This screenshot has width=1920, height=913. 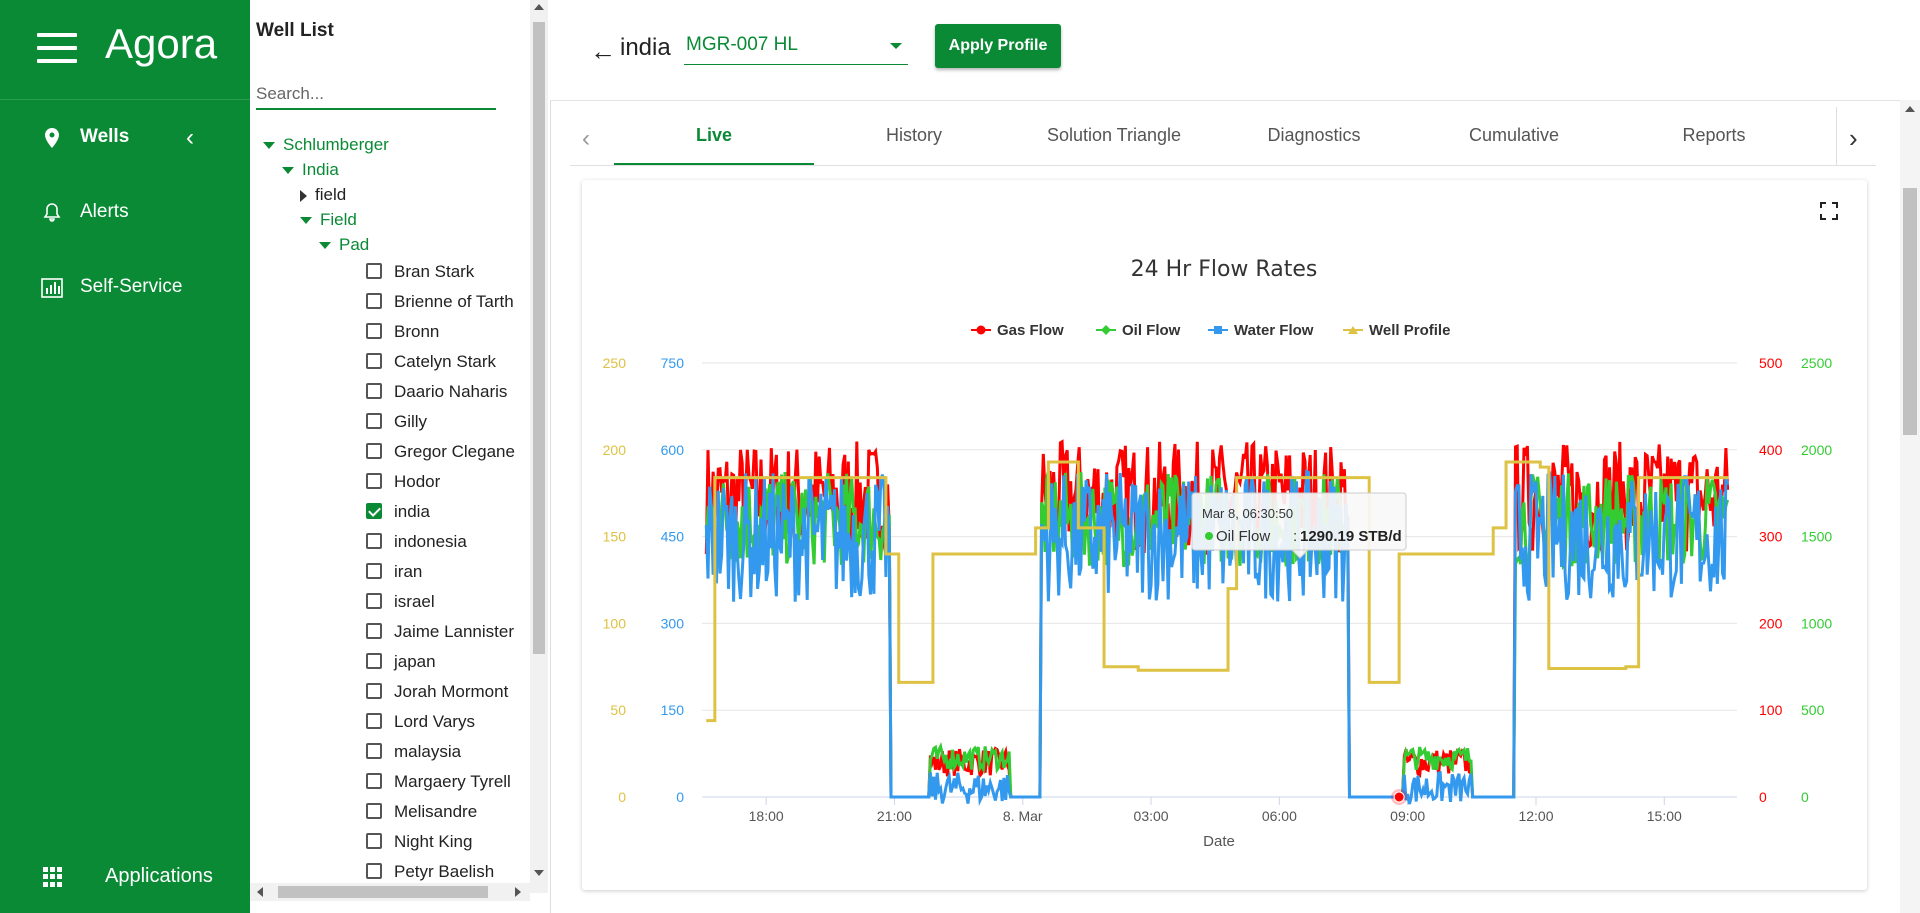 What do you see at coordinates (412, 511) in the screenshot?
I see `well-name: india` at bounding box center [412, 511].